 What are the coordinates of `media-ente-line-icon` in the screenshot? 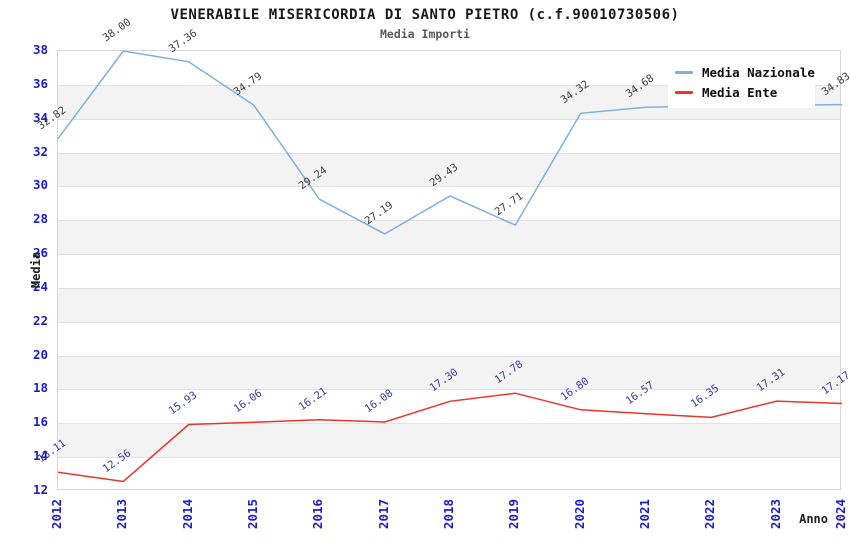 It's located at (684, 92).